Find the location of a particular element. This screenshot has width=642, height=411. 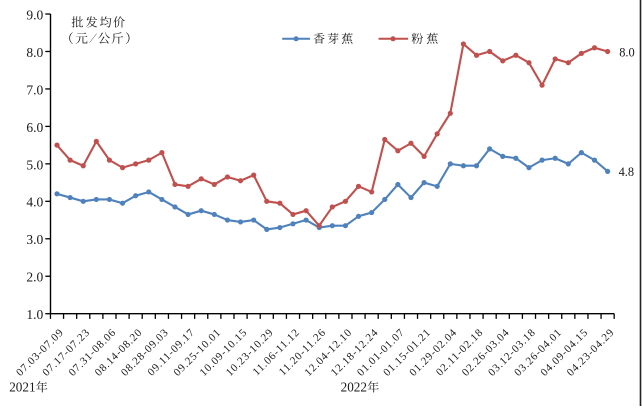

svg-text: 4.8 is located at coordinates (627, 172).